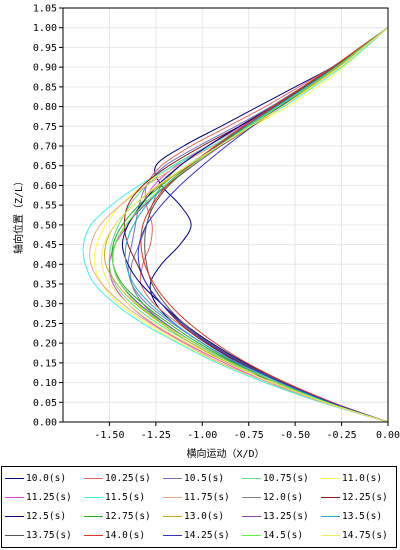 This screenshot has width=400, height=550. I want to click on legend-label: 13.5(s), so click(362, 516).